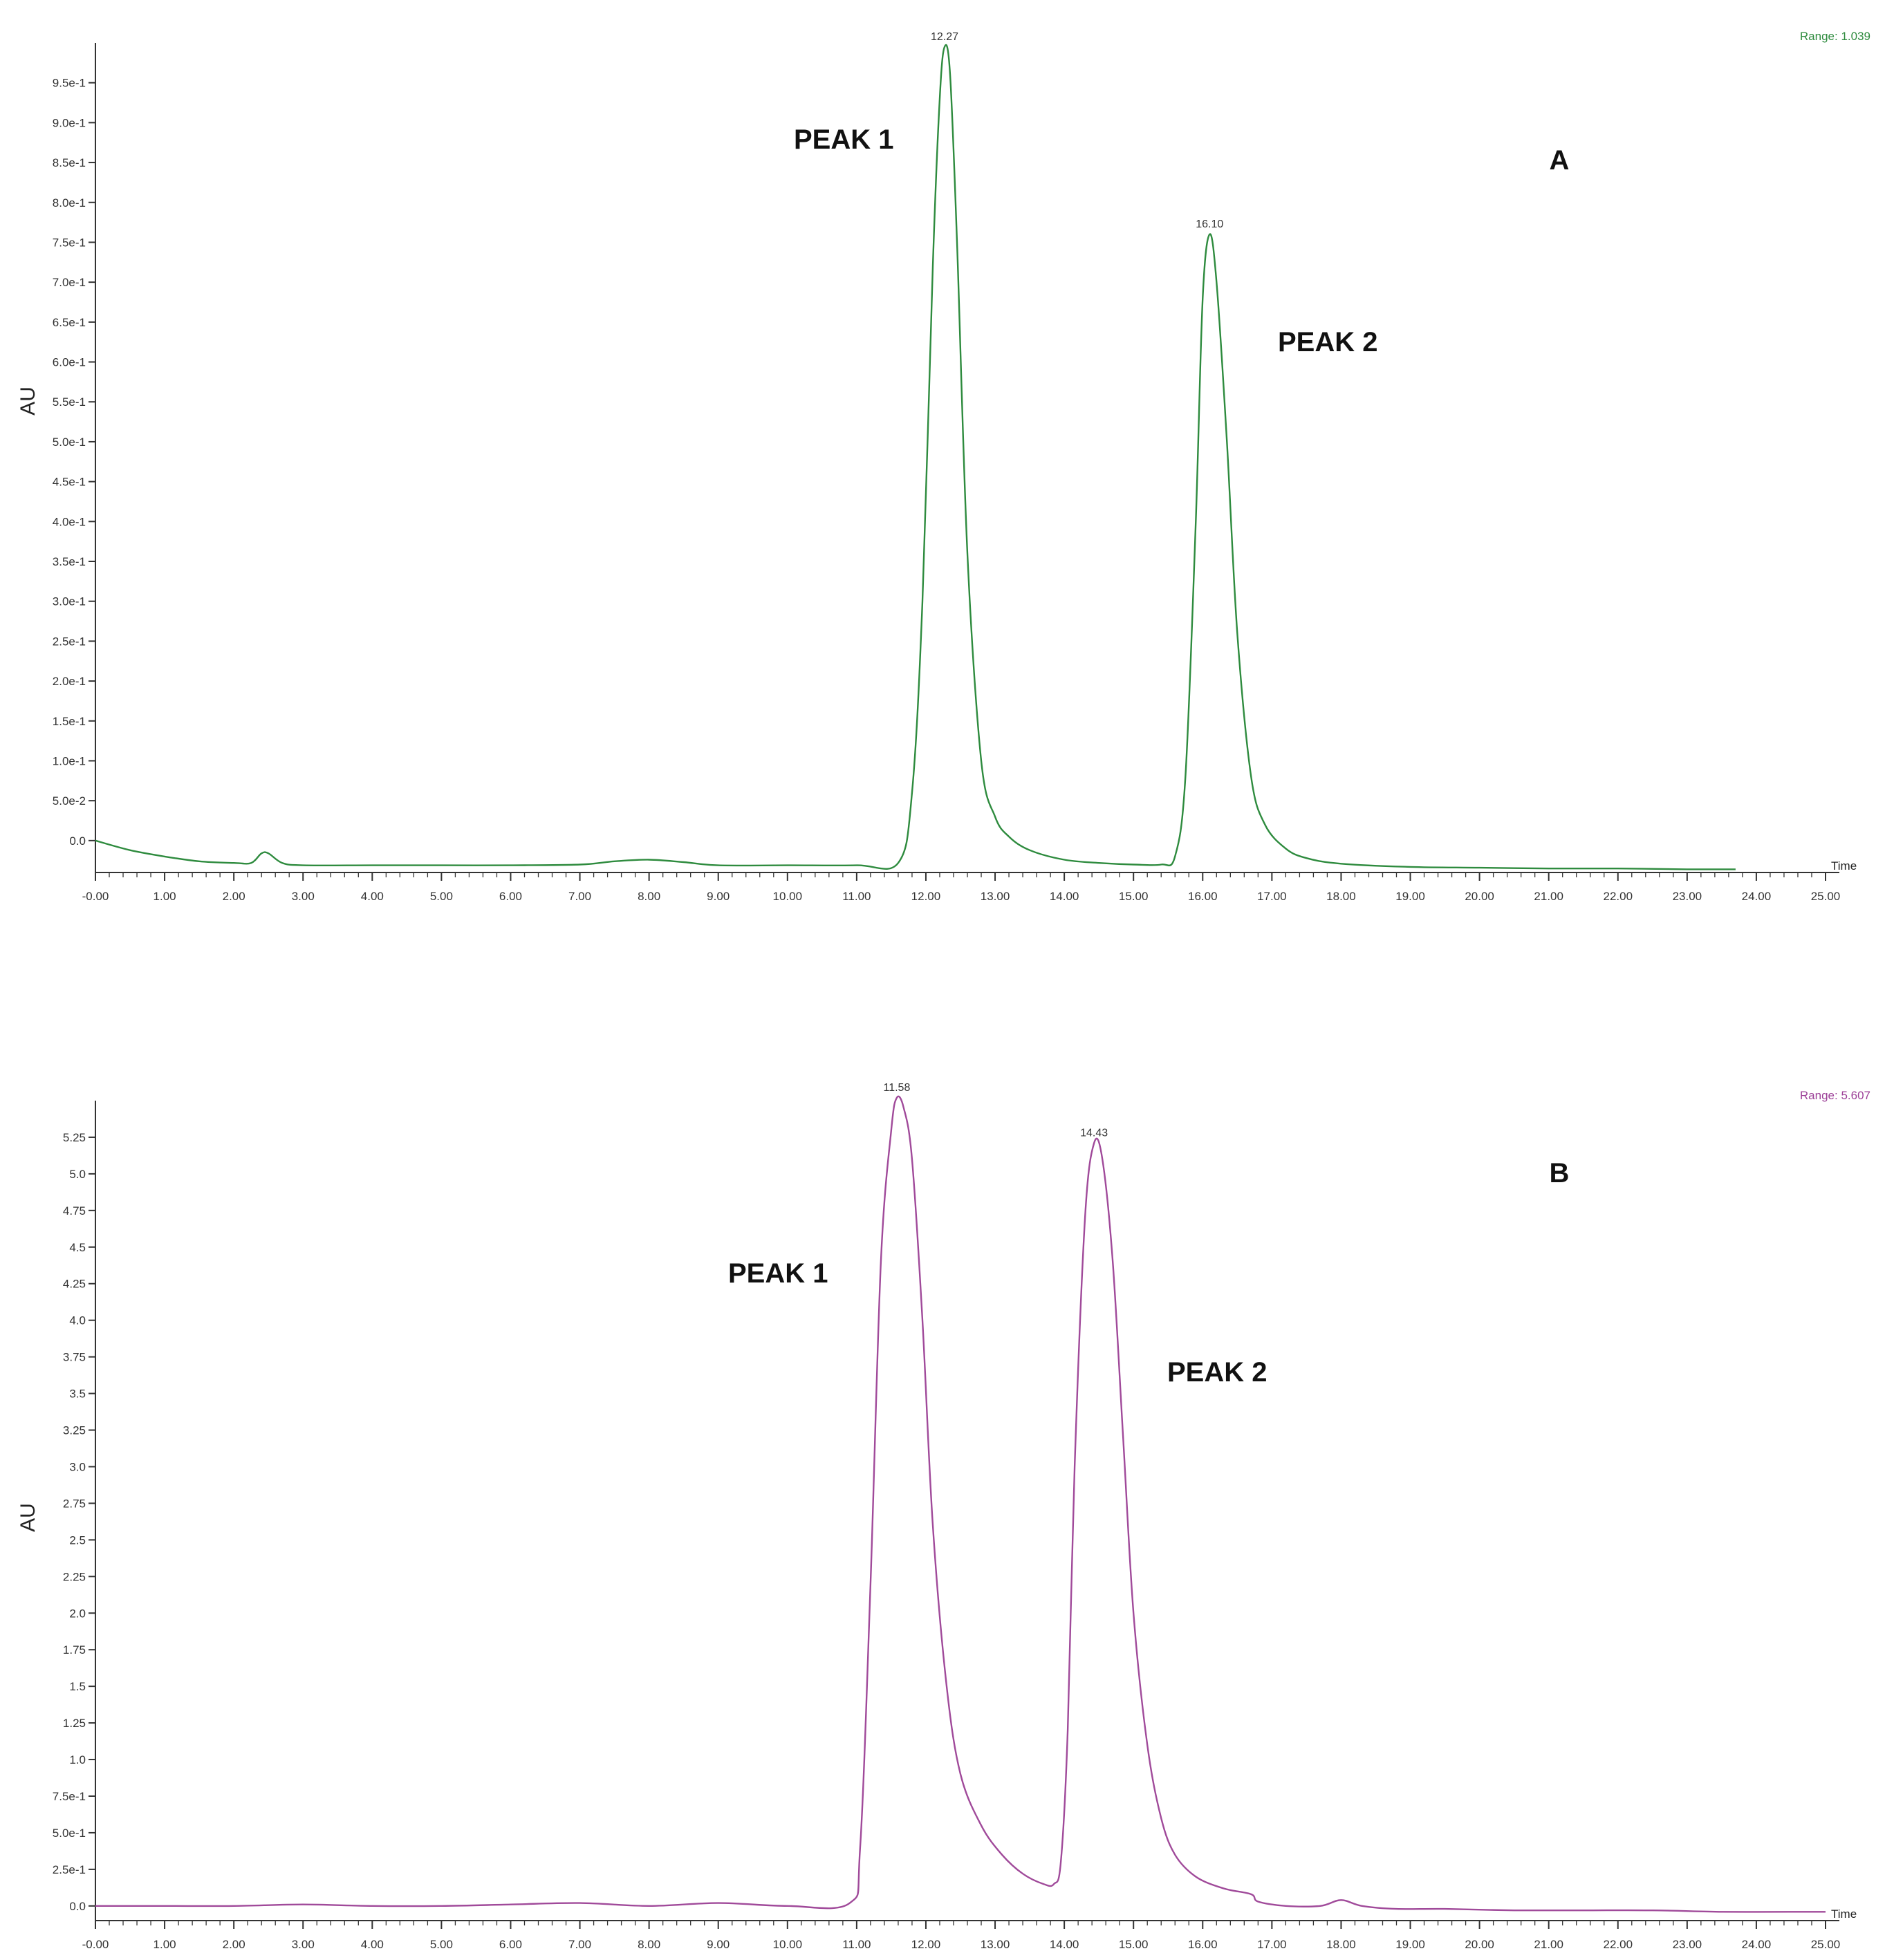 Image resolution: width=1885 pixels, height=1960 pixels. What do you see at coordinates (69, 322) in the screenshot?
I see `y-tick-label: 6.5e-1` at bounding box center [69, 322].